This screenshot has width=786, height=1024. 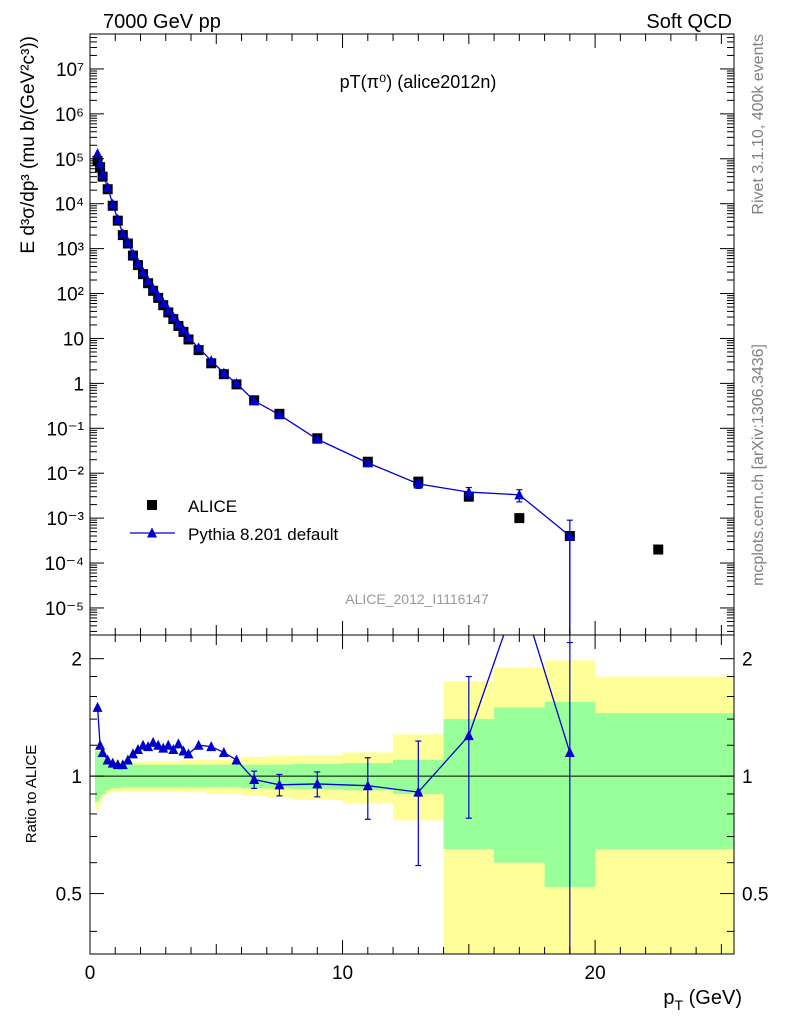 I want to click on main-y-tick-label: 10⁻⁵, so click(x=64, y=609).